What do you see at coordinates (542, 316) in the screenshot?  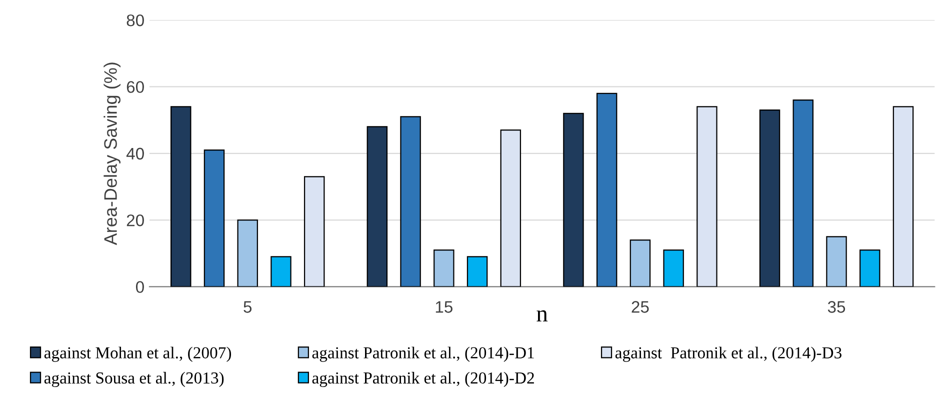 I see `x-axis-title: n` at bounding box center [542, 316].